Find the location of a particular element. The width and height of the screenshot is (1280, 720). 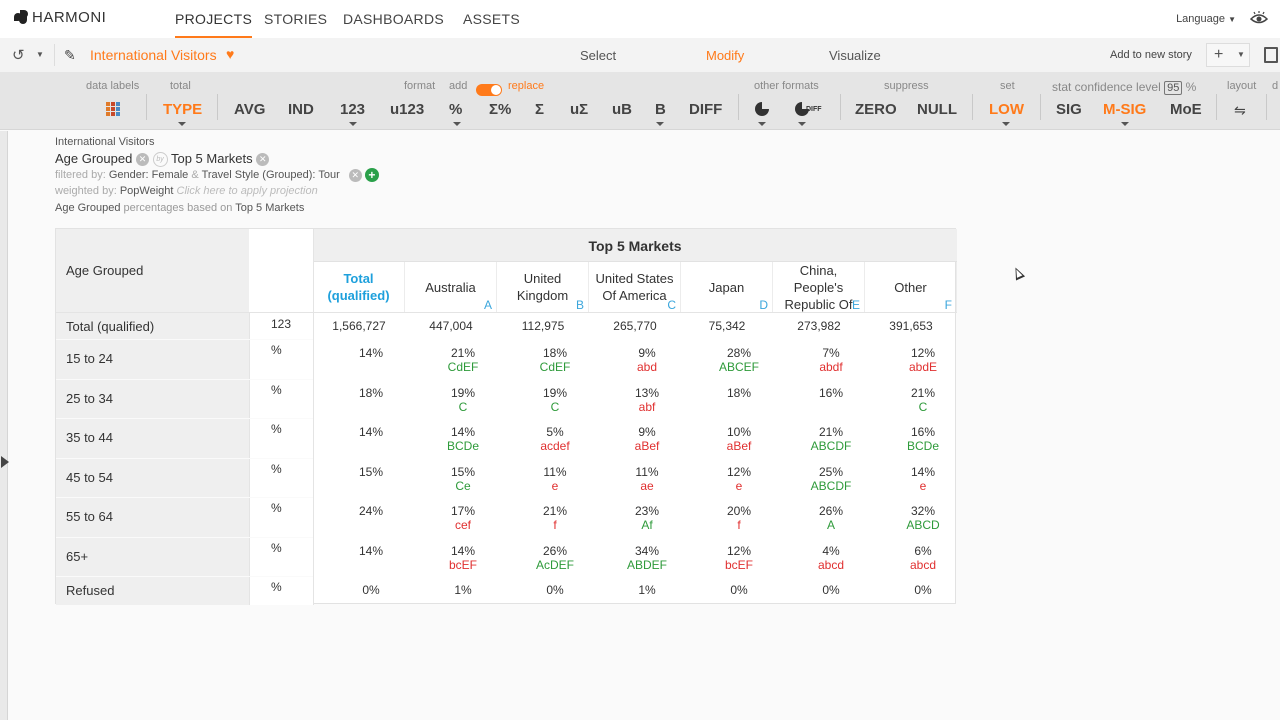

document-title: International Visitors is located at coordinates (153, 55).